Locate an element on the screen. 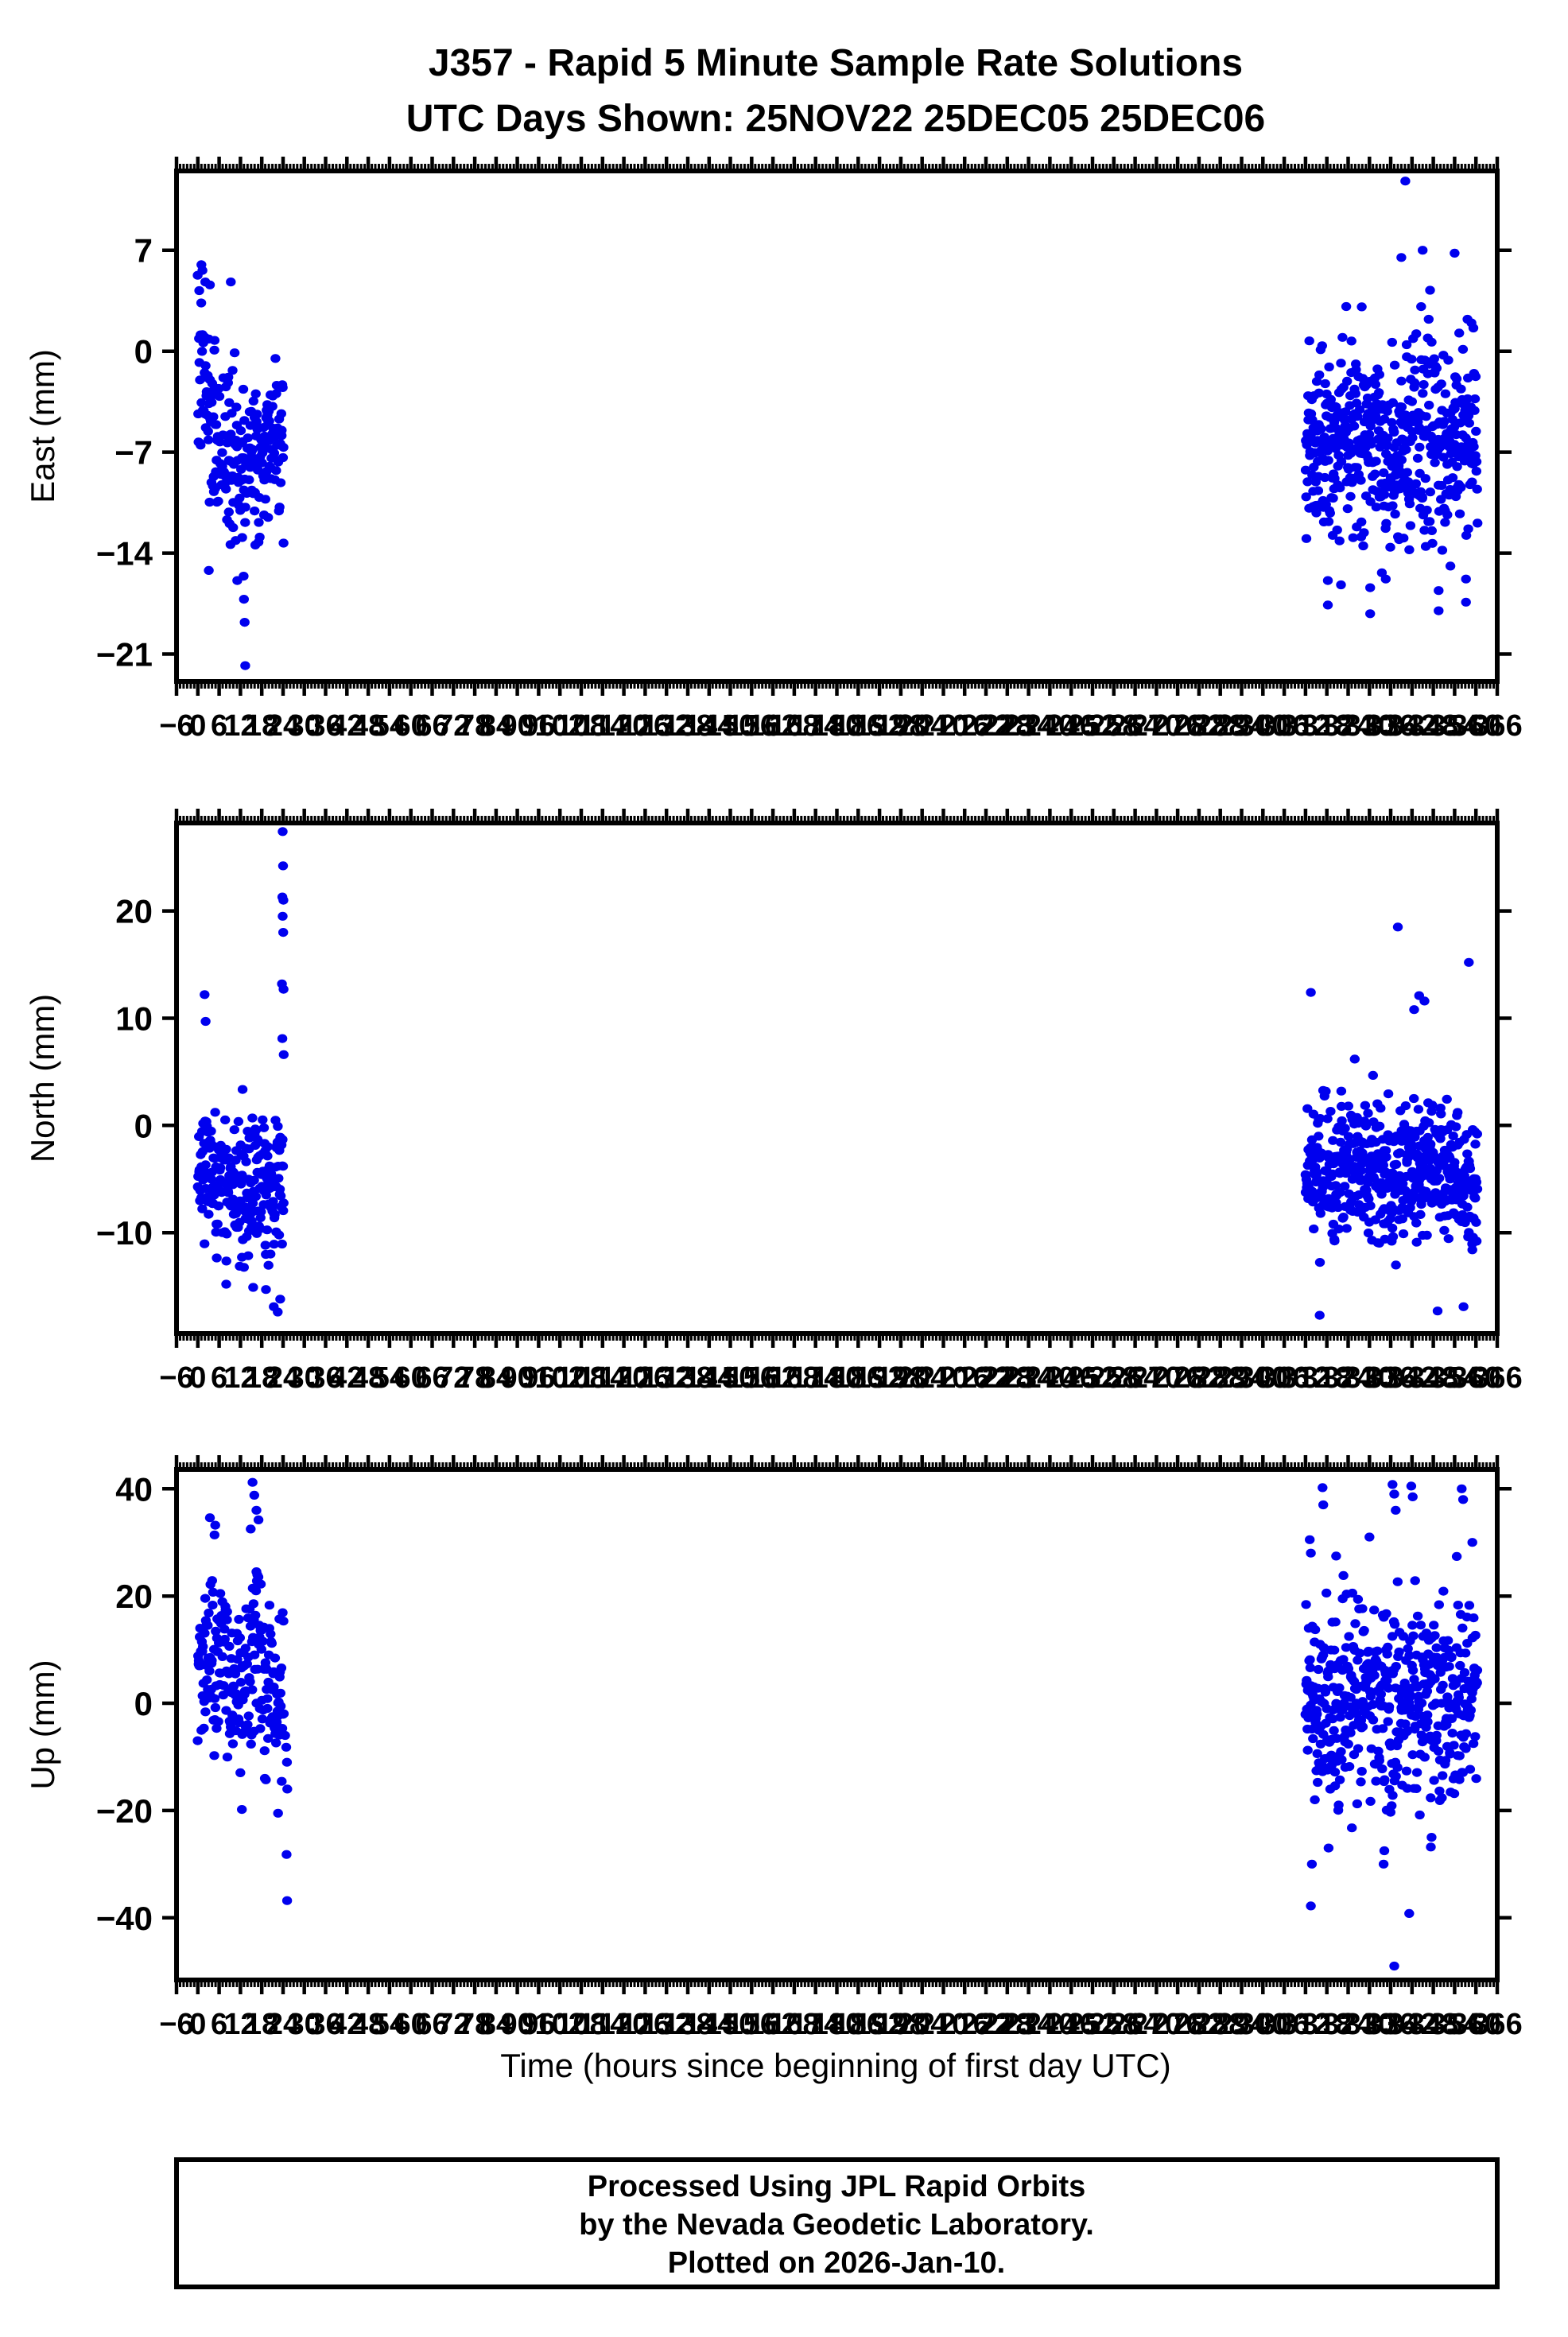  x-tick-label: 342 is located at coordinates (1412, 726).